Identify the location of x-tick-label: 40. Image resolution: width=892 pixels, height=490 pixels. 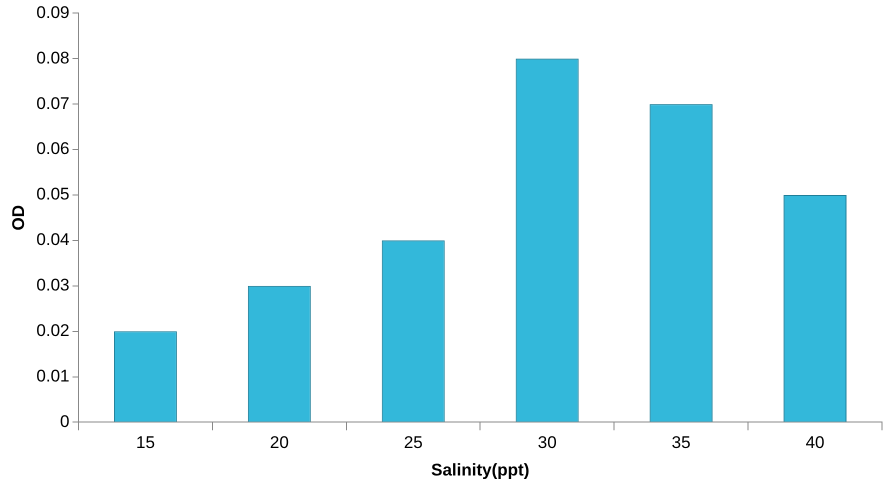
(815, 442).